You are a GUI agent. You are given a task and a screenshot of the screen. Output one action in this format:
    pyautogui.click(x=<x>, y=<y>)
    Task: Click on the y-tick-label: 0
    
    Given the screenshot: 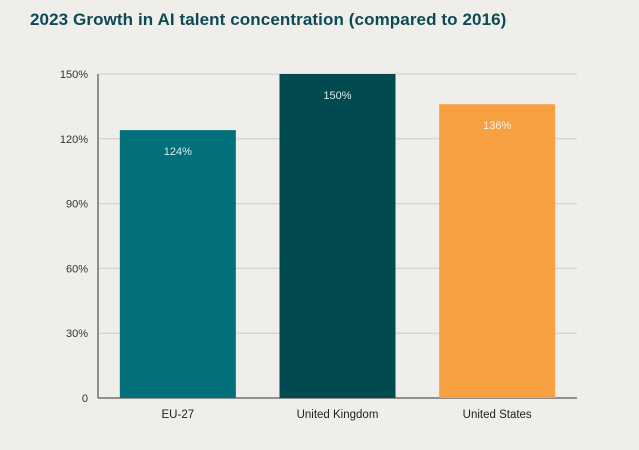 What is the action you would take?
    pyautogui.click(x=85, y=399)
    